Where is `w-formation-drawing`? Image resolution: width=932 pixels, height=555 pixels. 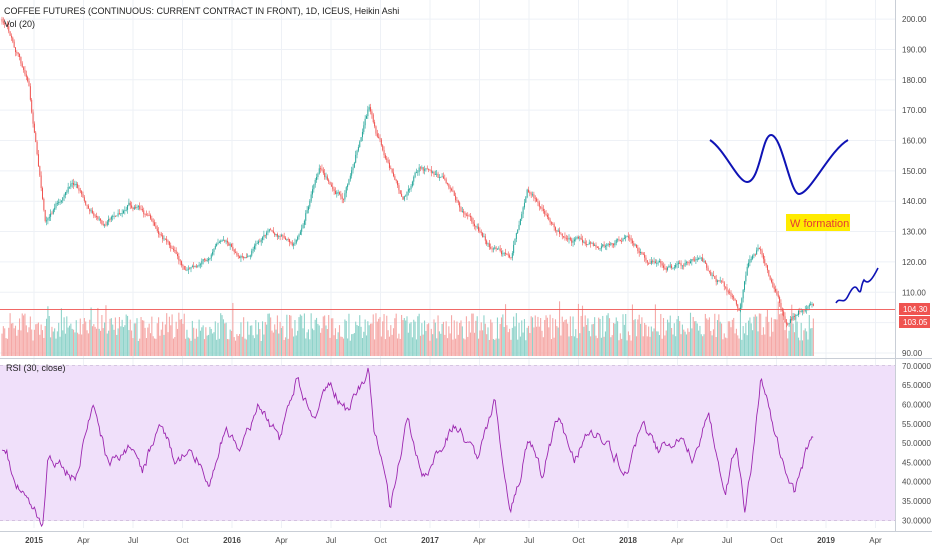 w-formation-drawing is located at coordinates (794, 218).